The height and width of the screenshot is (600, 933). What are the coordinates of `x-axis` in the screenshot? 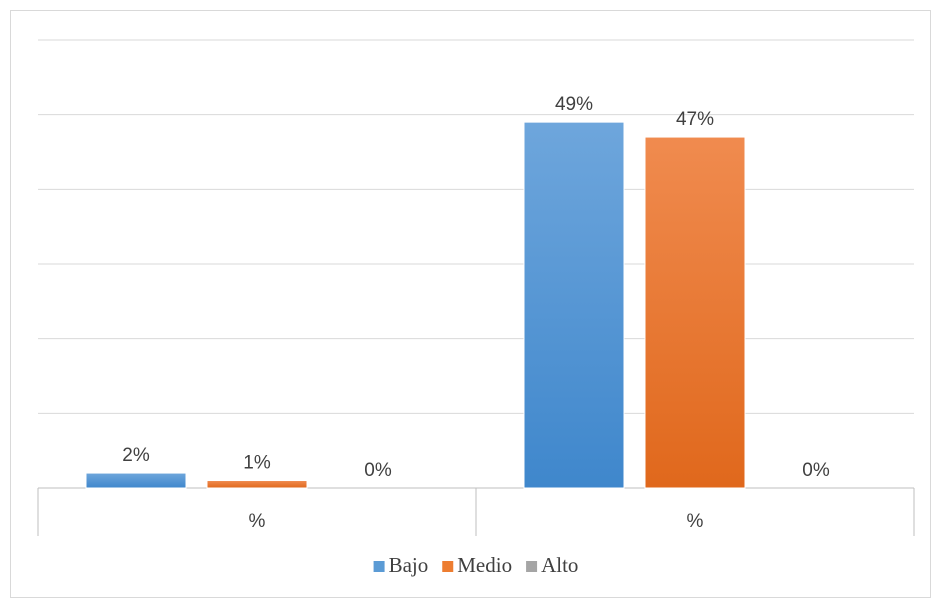 It's located at (476, 511).